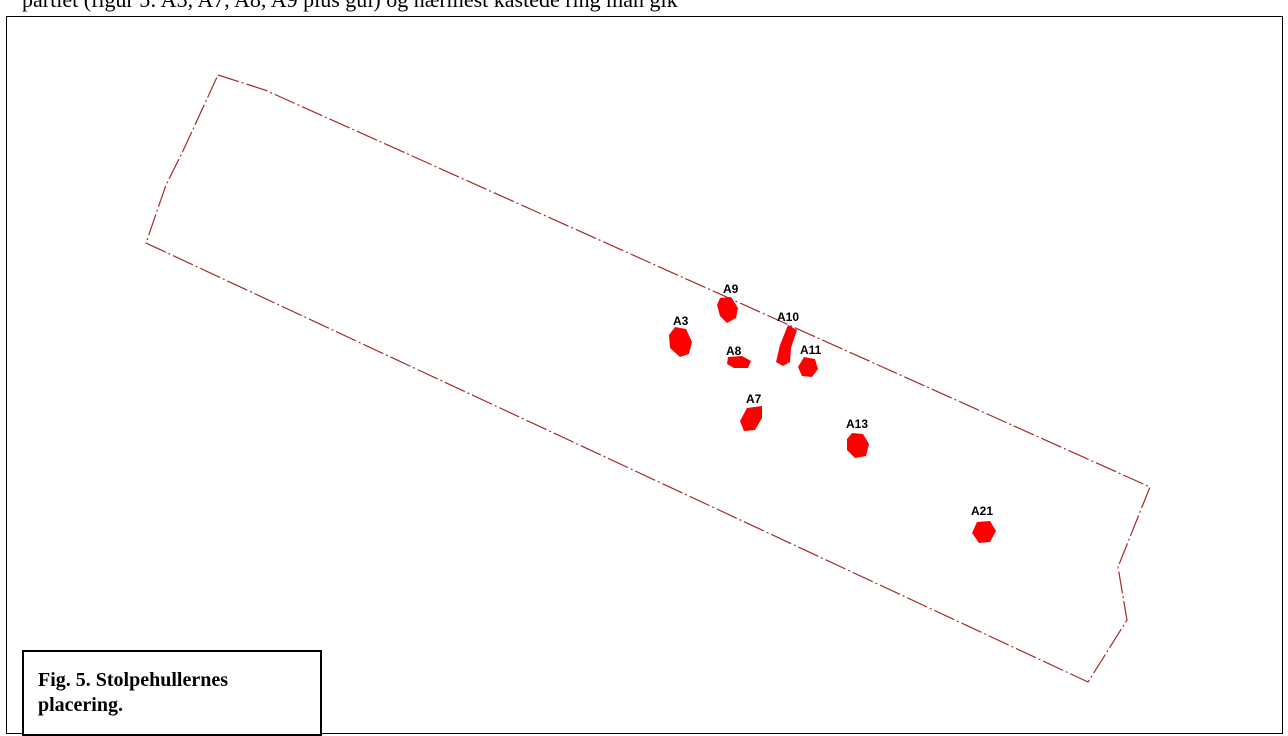 The width and height of the screenshot is (1288, 736). I want to click on feature-A11-label: A11, so click(811, 350).